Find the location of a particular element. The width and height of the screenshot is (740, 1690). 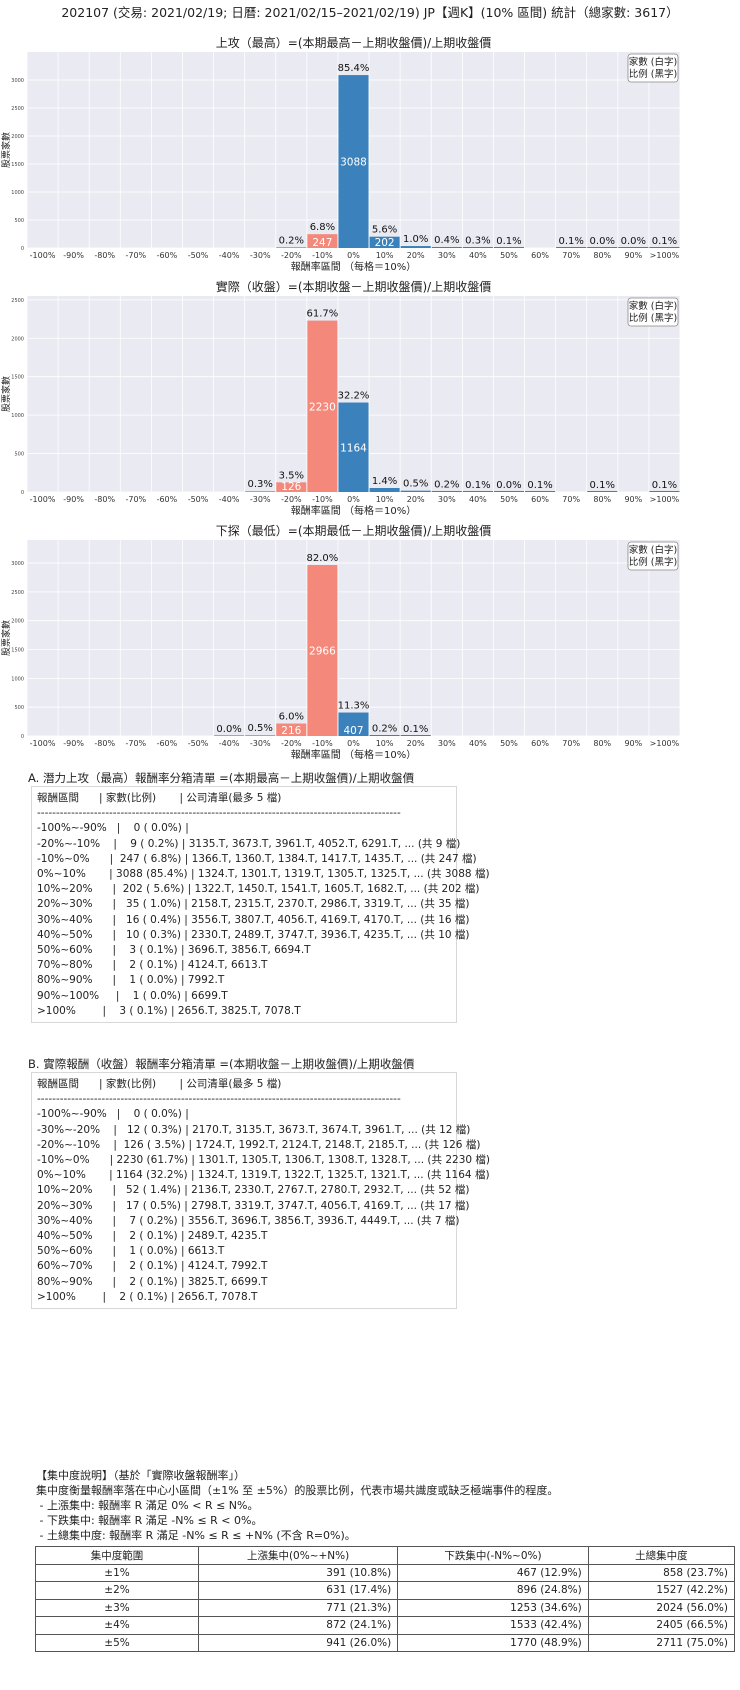

table-cell: 2711 (75.0%) is located at coordinates (661, 1642).